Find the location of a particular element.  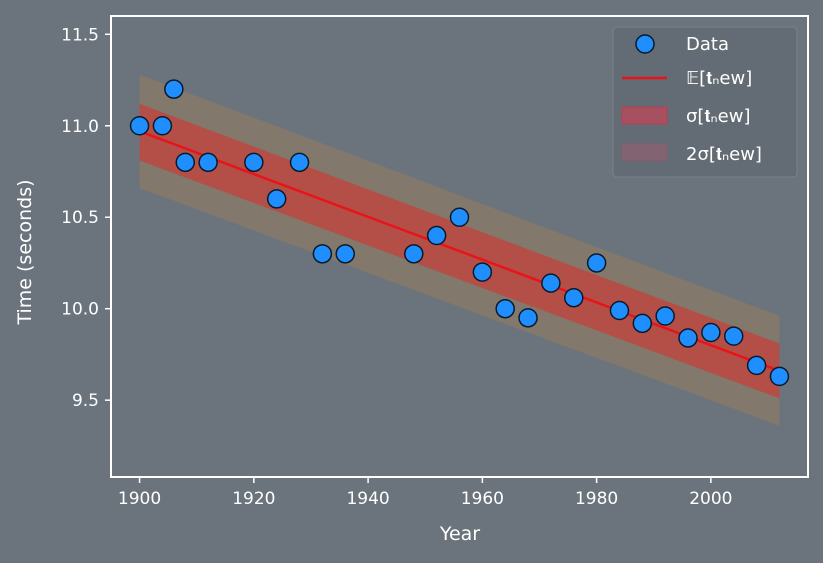

y-tick-label: 11.0 is located at coordinates (80, 127).